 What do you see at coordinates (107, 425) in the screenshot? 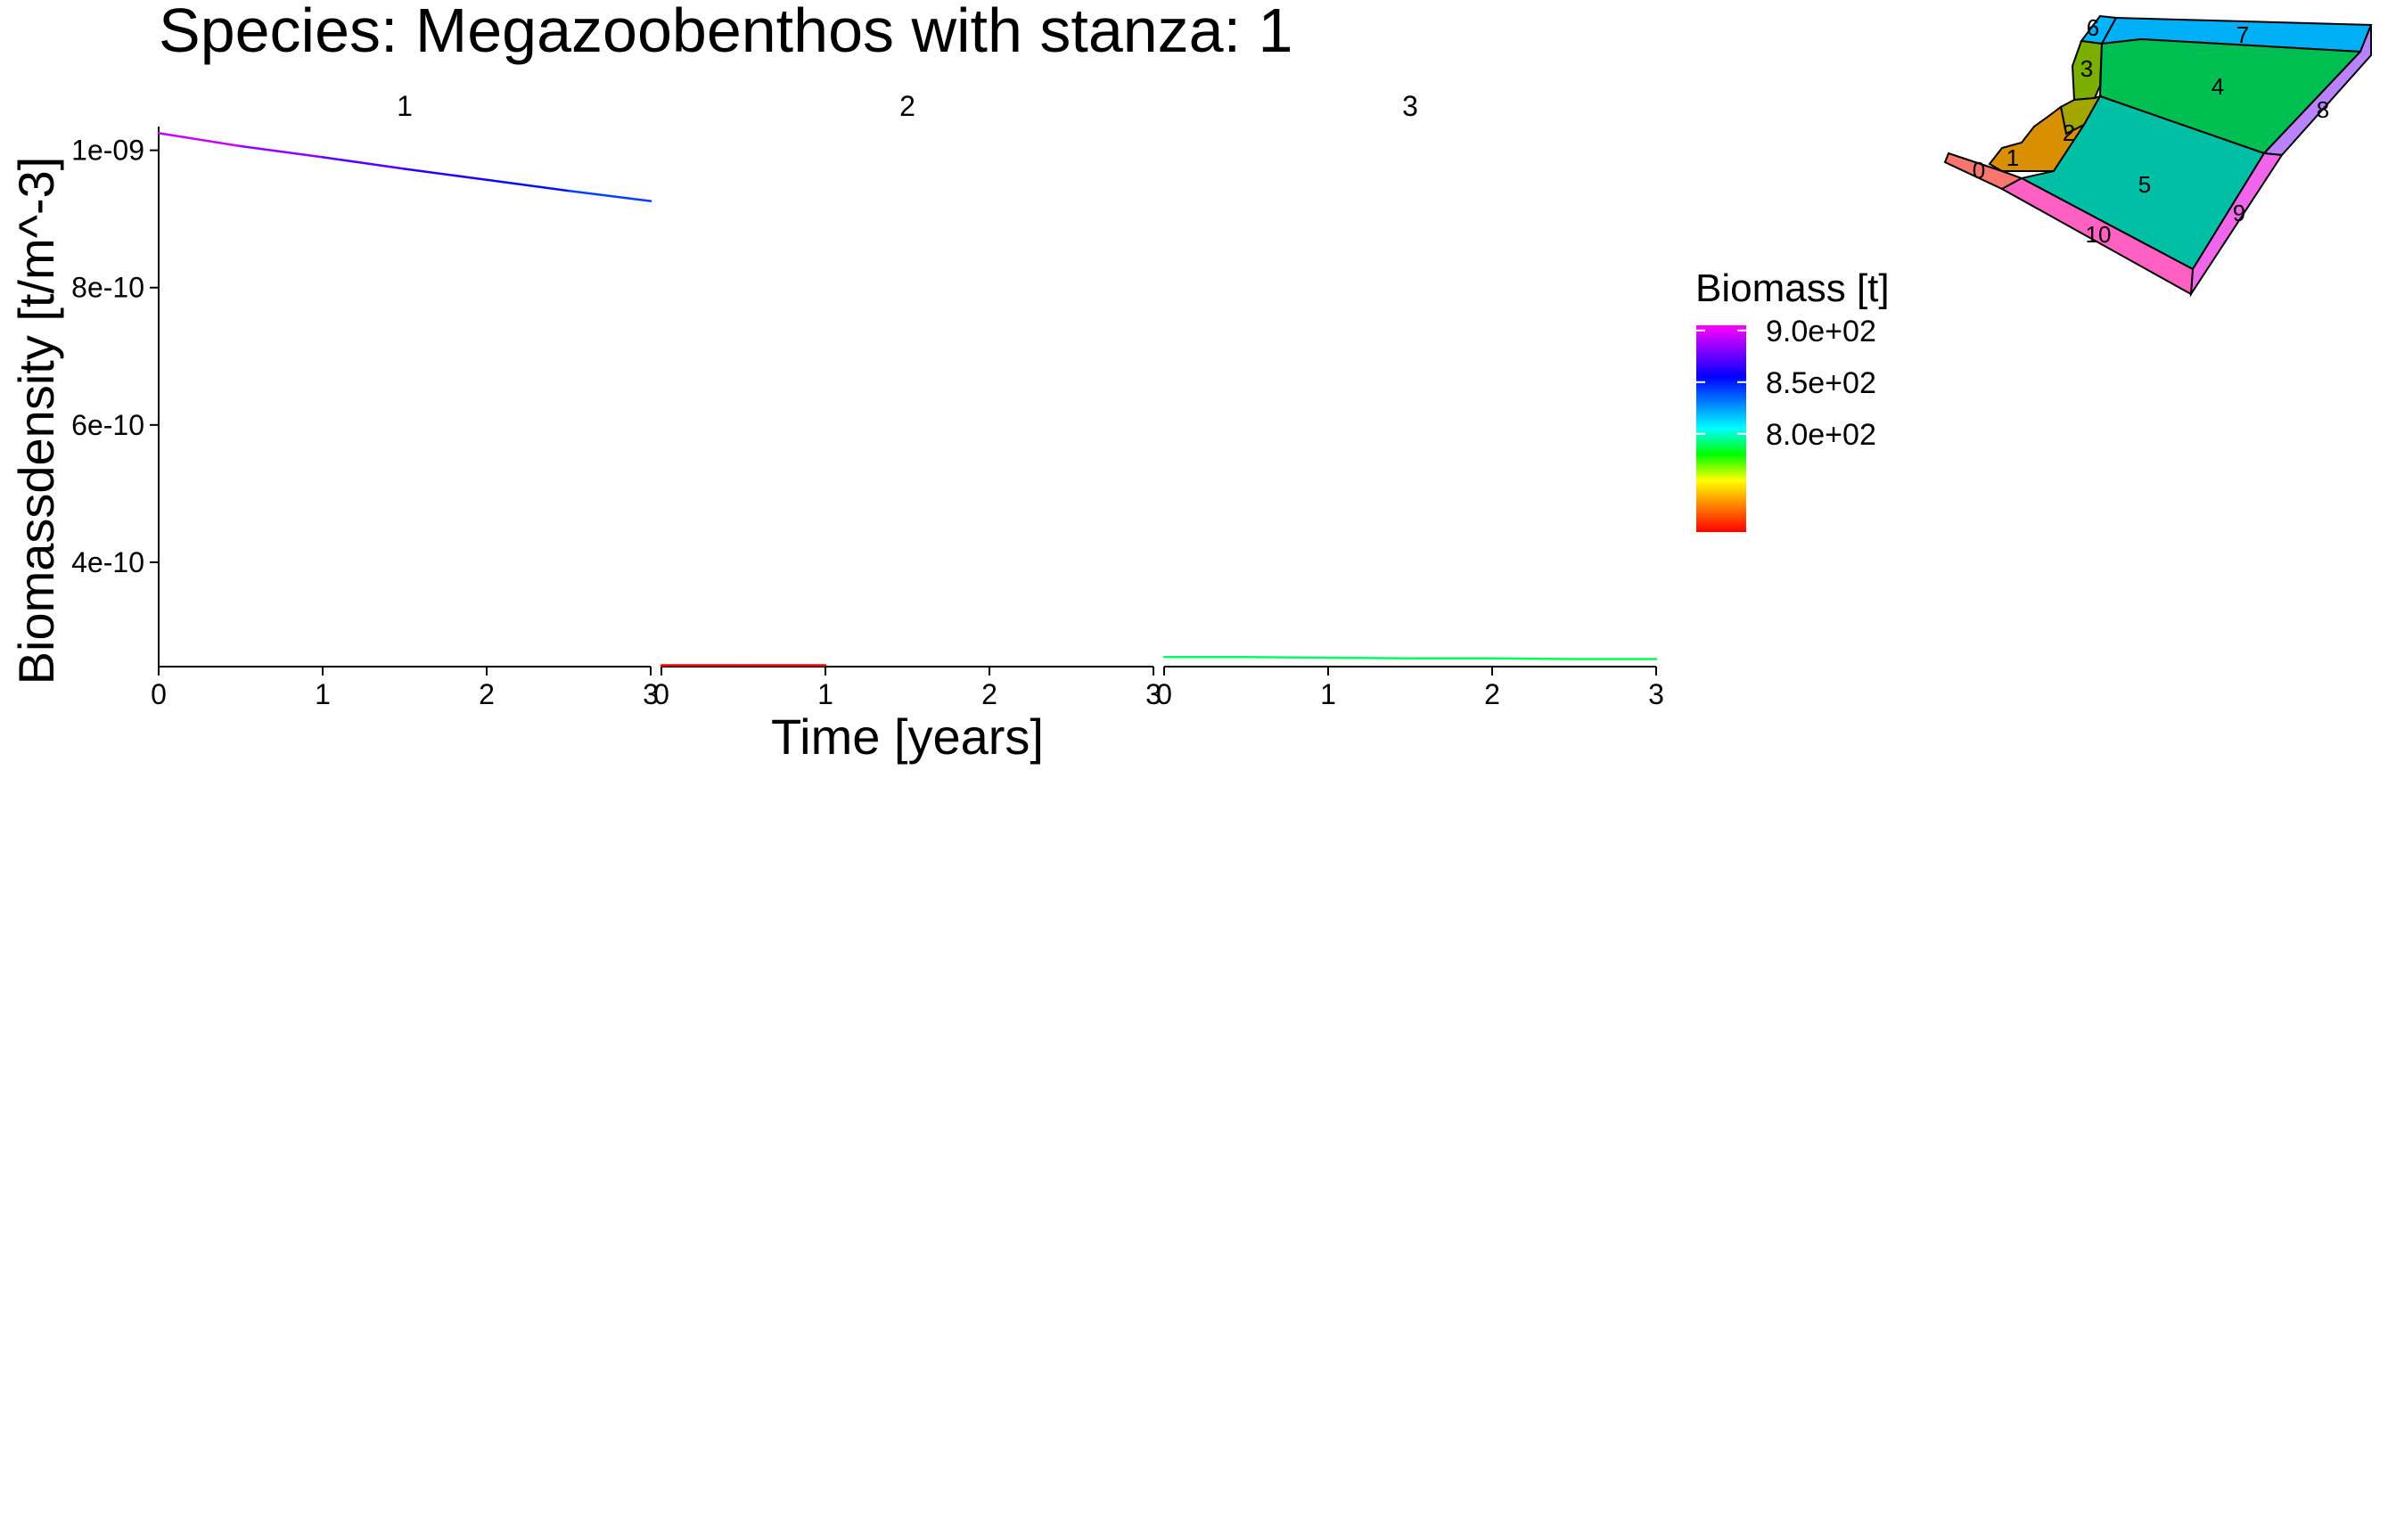
I see `y-tick-label: 6e-10` at bounding box center [107, 425].